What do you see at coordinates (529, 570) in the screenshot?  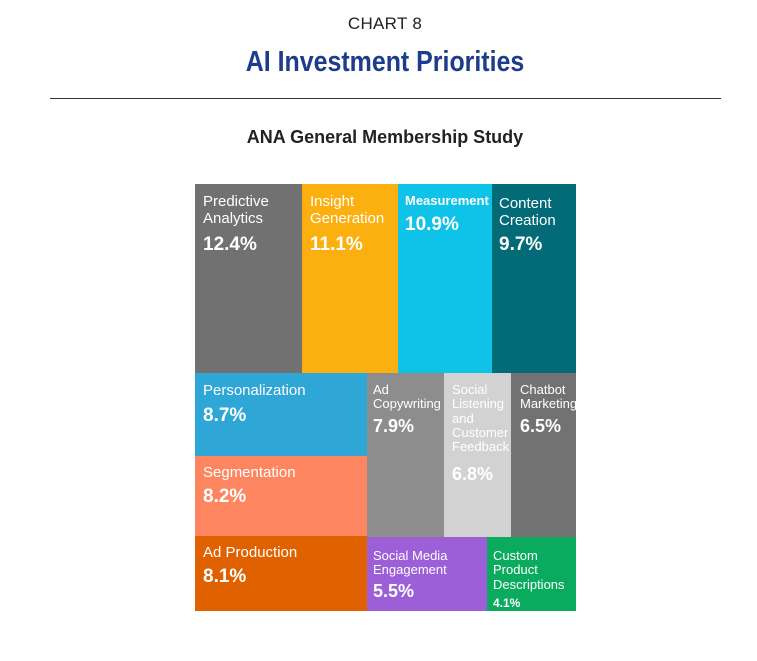 I see `treemap-cell-label: Custom Product Descriptions` at bounding box center [529, 570].